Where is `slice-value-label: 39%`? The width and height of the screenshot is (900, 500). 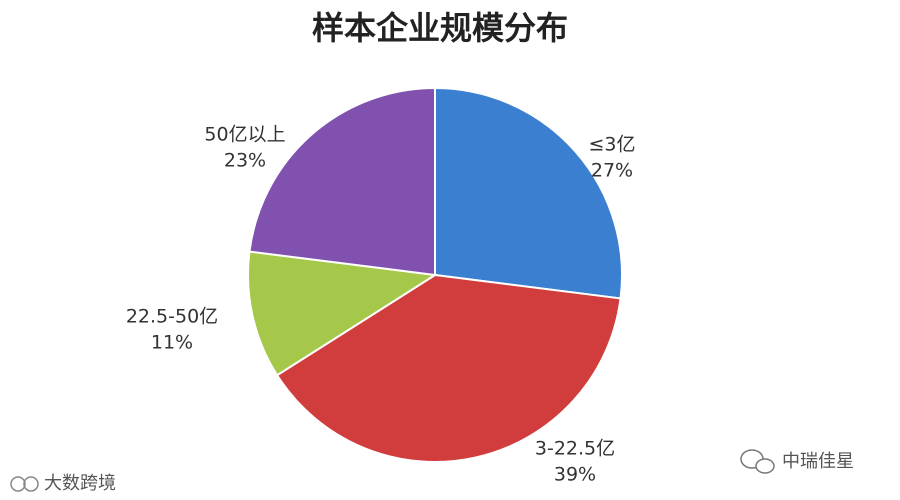
slice-value-label: 39% is located at coordinates (575, 475).